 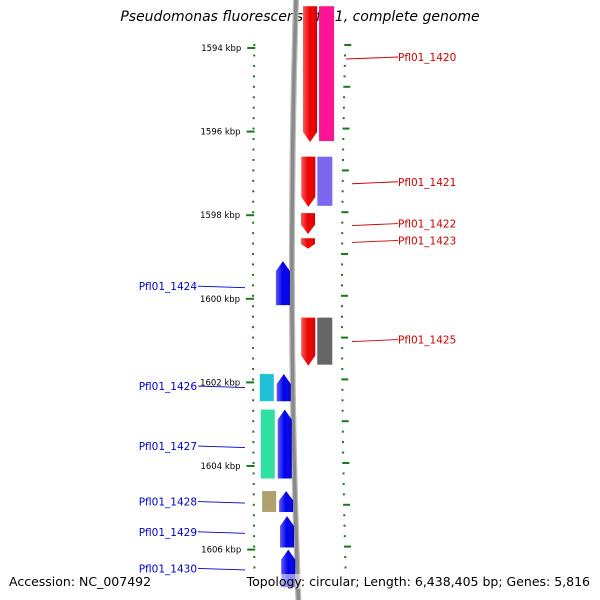 What do you see at coordinates (427, 225) in the screenshot?
I see `forward-gene-label: Pfl01_1422` at bounding box center [427, 225].